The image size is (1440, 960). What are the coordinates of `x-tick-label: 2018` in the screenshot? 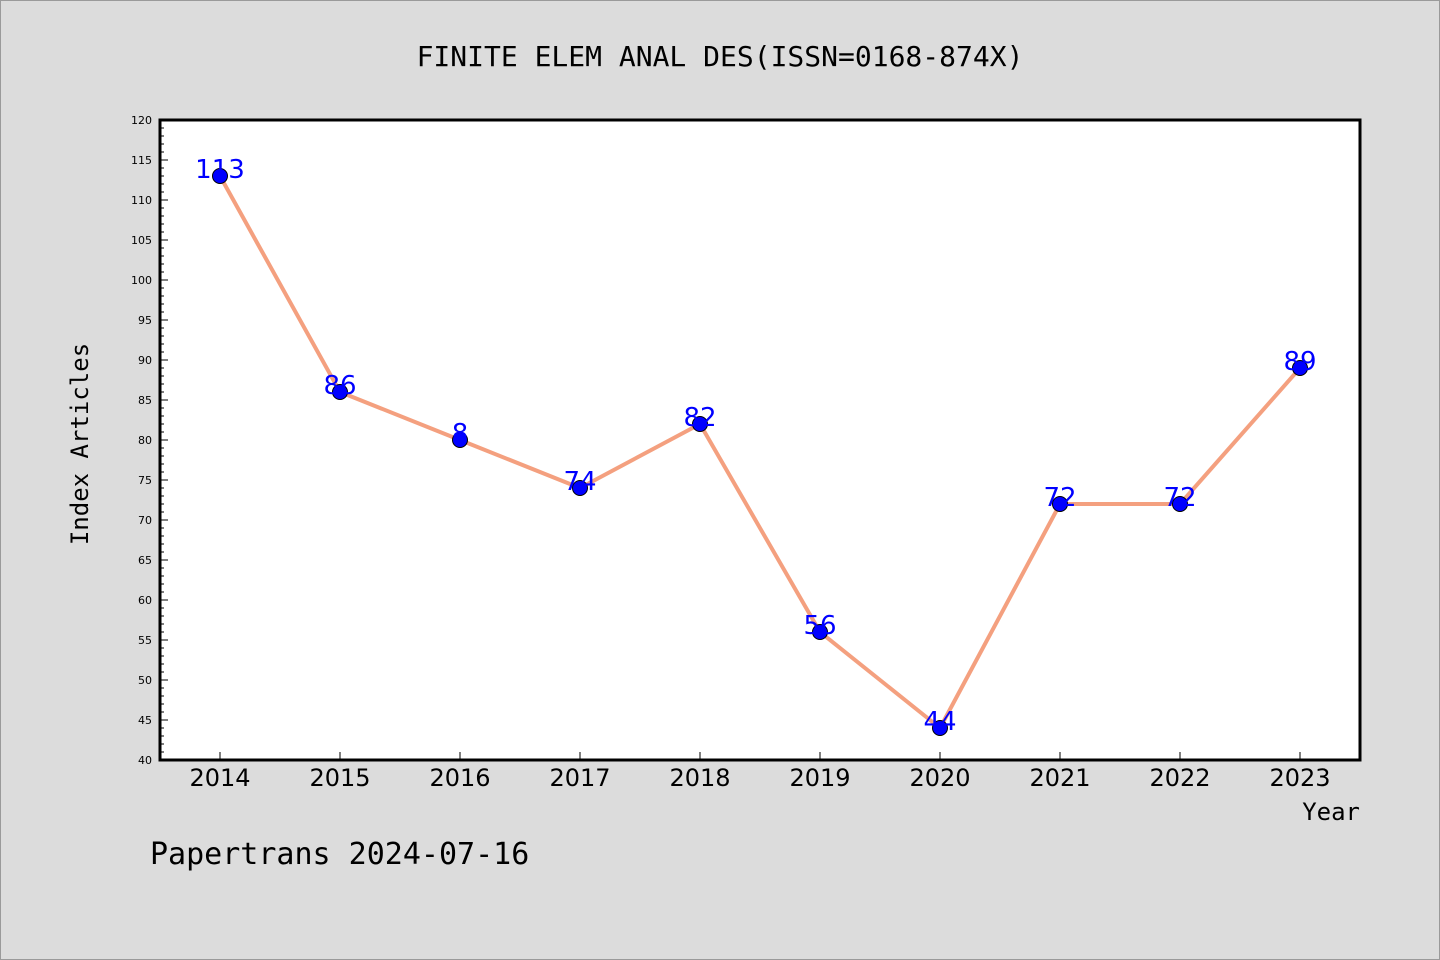 It's located at (699, 778).